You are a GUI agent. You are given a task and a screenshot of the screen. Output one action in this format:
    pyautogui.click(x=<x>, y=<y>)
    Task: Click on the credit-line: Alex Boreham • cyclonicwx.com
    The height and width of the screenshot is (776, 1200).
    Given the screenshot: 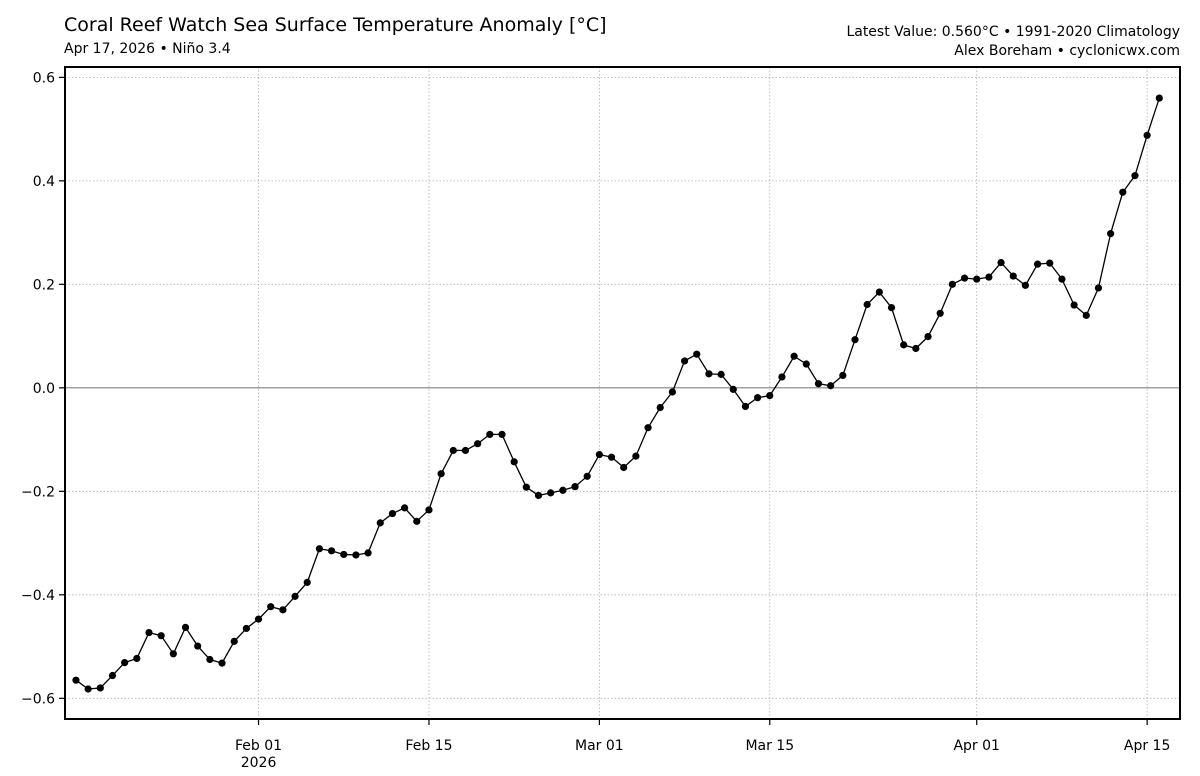 What is the action you would take?
    pyautogui.click(x=1067, y=51)
    